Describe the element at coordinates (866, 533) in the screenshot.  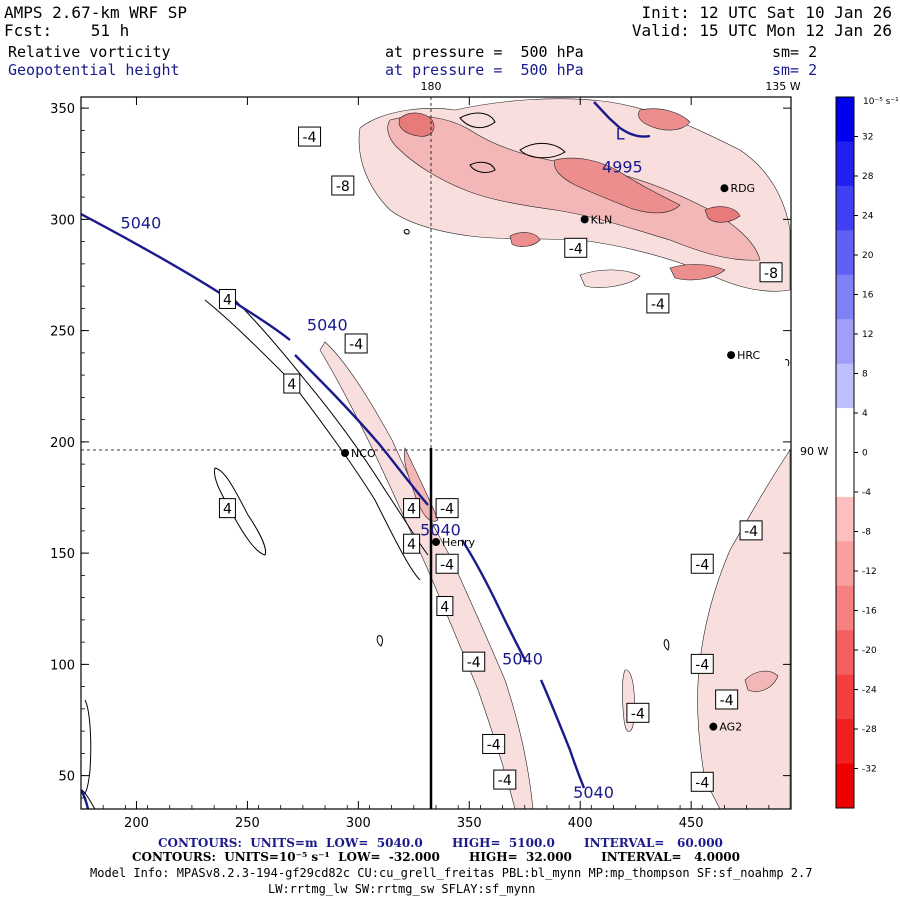
I see `colorbar-tick-label: -8` at that location.